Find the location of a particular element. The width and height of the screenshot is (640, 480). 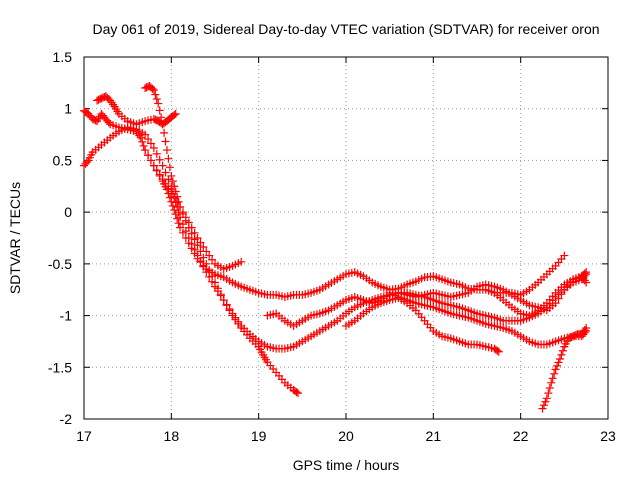

x-tick-label: 20 is located at coordinates (346, 436).